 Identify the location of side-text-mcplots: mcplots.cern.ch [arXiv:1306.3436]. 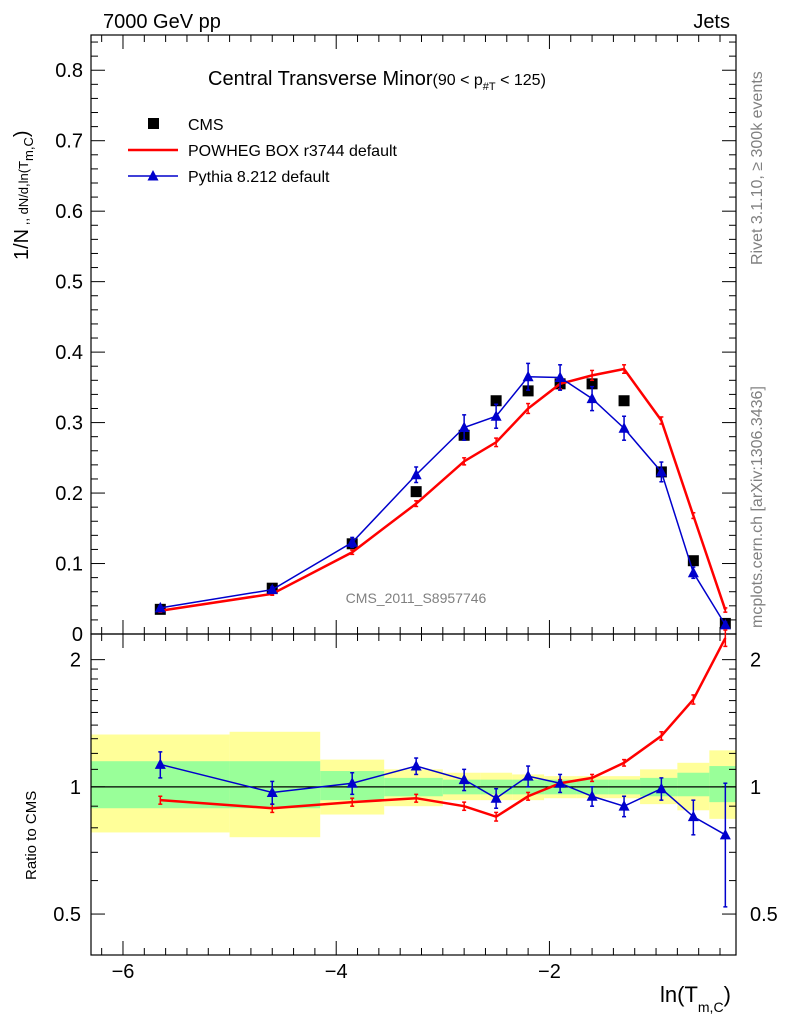
(757, 507).